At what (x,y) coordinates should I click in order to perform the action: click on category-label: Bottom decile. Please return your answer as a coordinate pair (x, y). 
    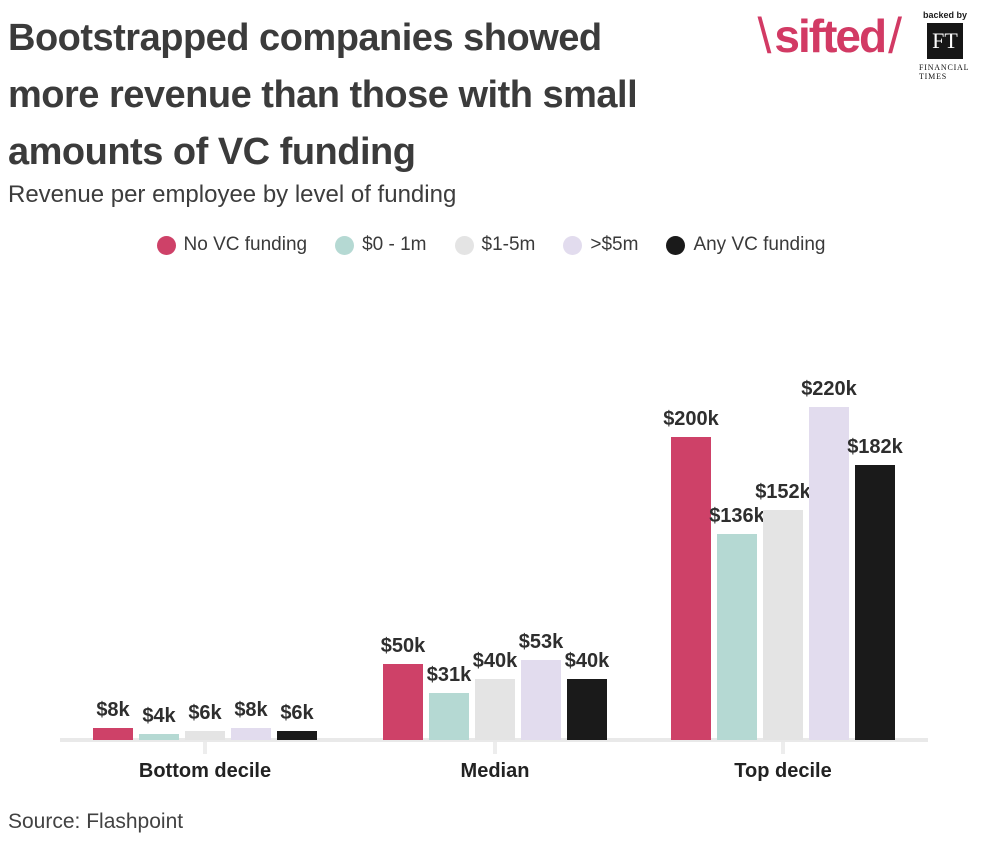
    Looking at the image, I should click on (205, 771).